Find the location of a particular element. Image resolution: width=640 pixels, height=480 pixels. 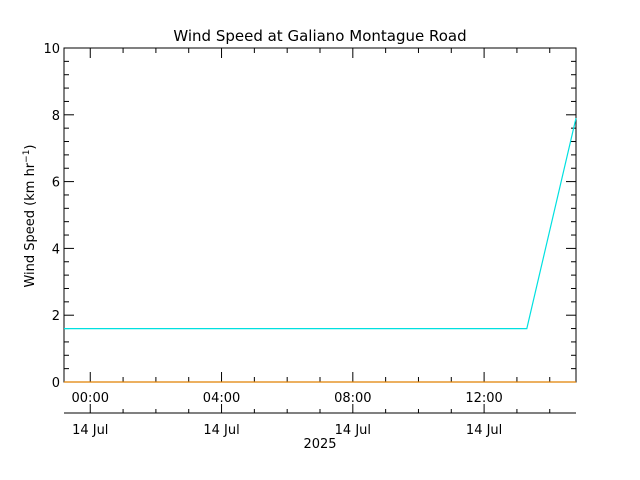

y-tick-label: 2 is located at coordinates (56, 316).